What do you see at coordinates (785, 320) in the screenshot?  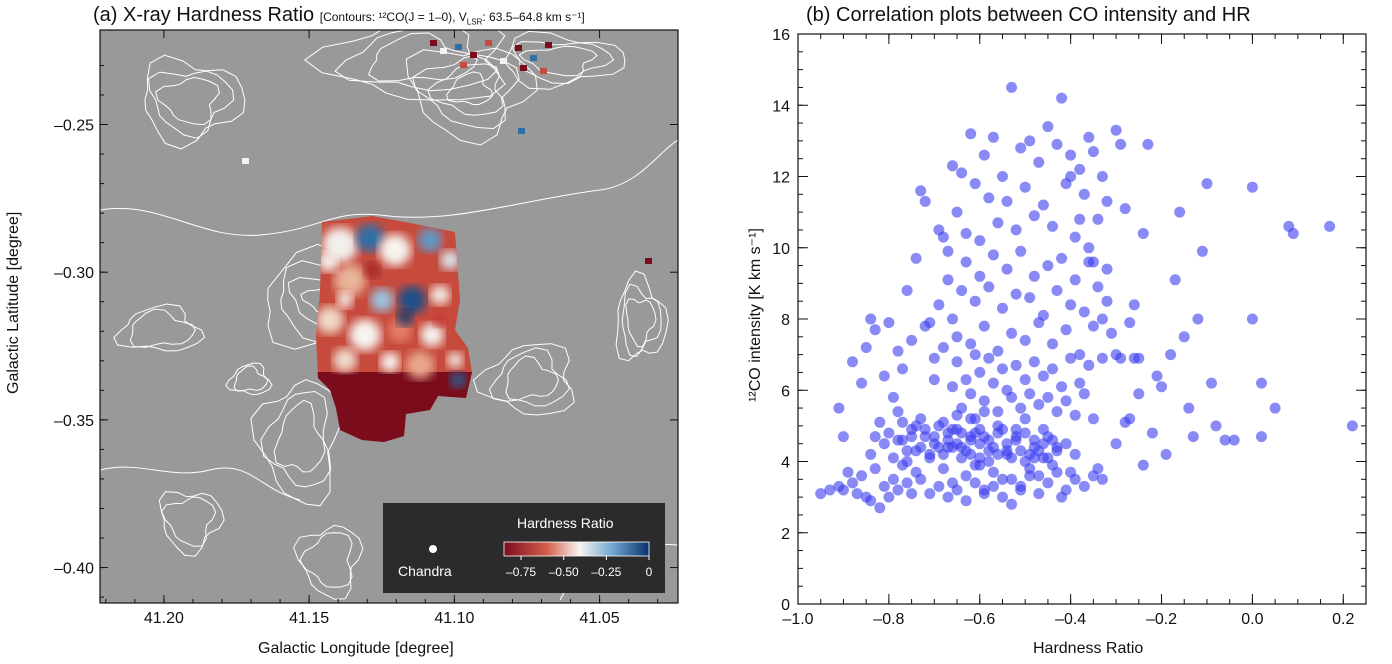 I see `scatter-ytick-label: 8` at bounding box center [785, 320].